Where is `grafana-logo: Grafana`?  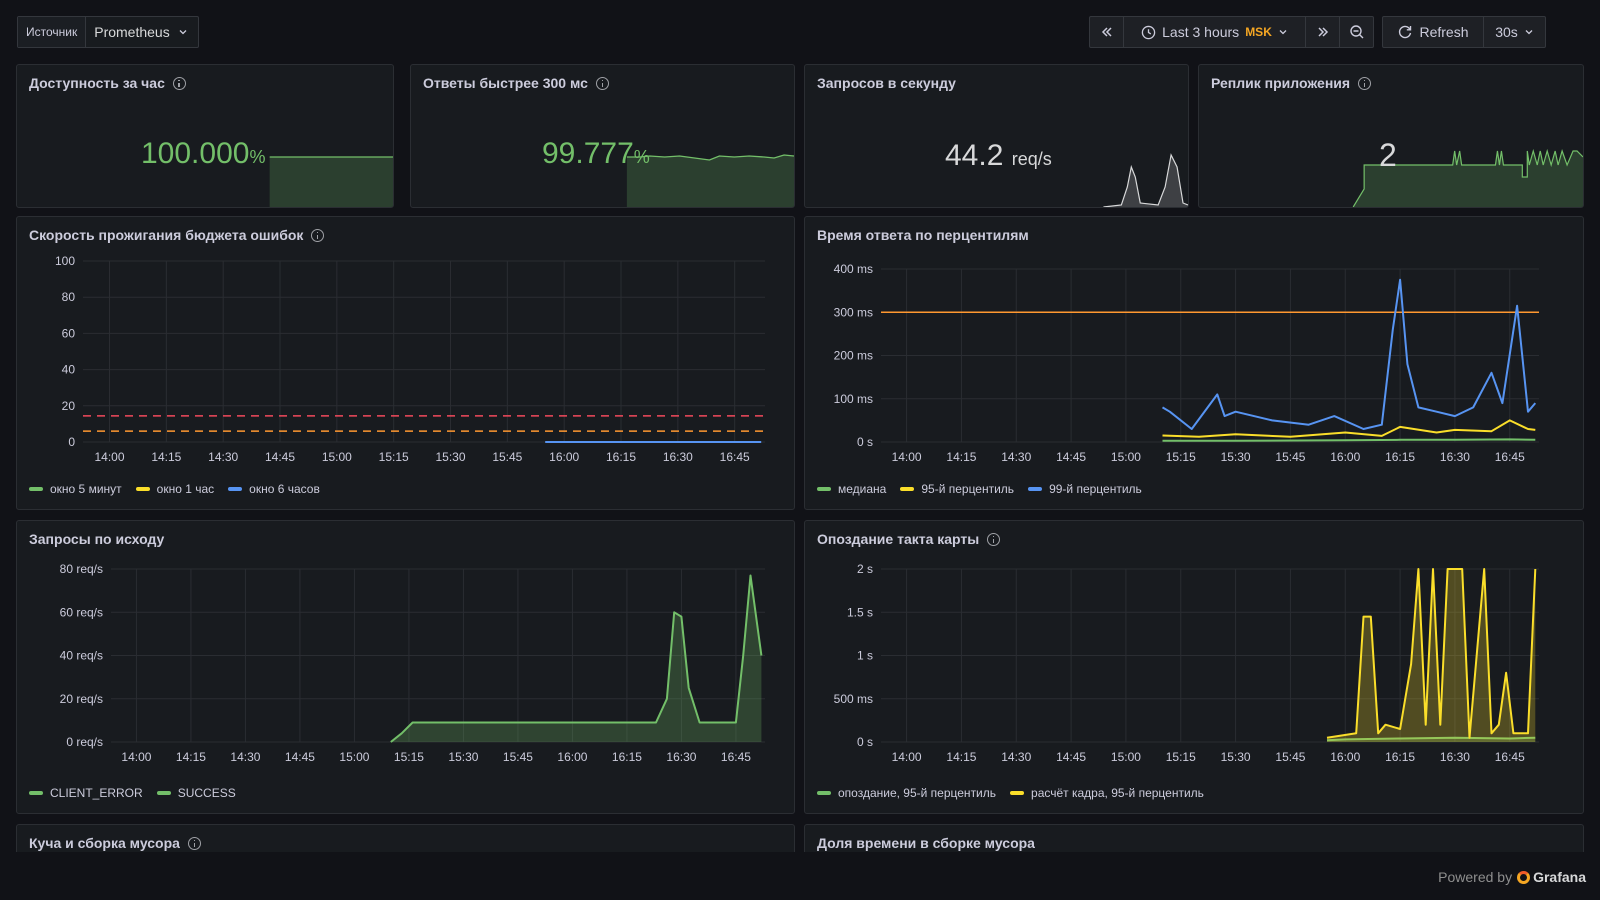
grafana-logo: Grafana is located at coordinates (1551, 877).